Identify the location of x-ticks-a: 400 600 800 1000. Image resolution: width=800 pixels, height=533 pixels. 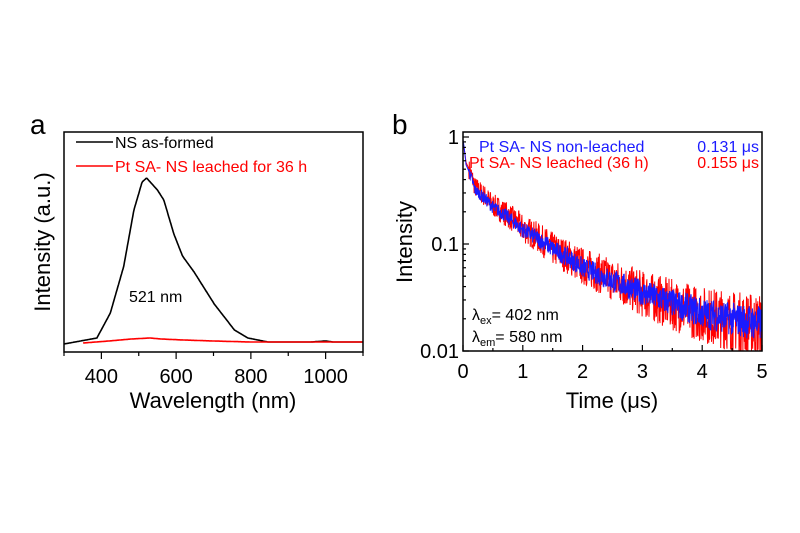
(213, 370).